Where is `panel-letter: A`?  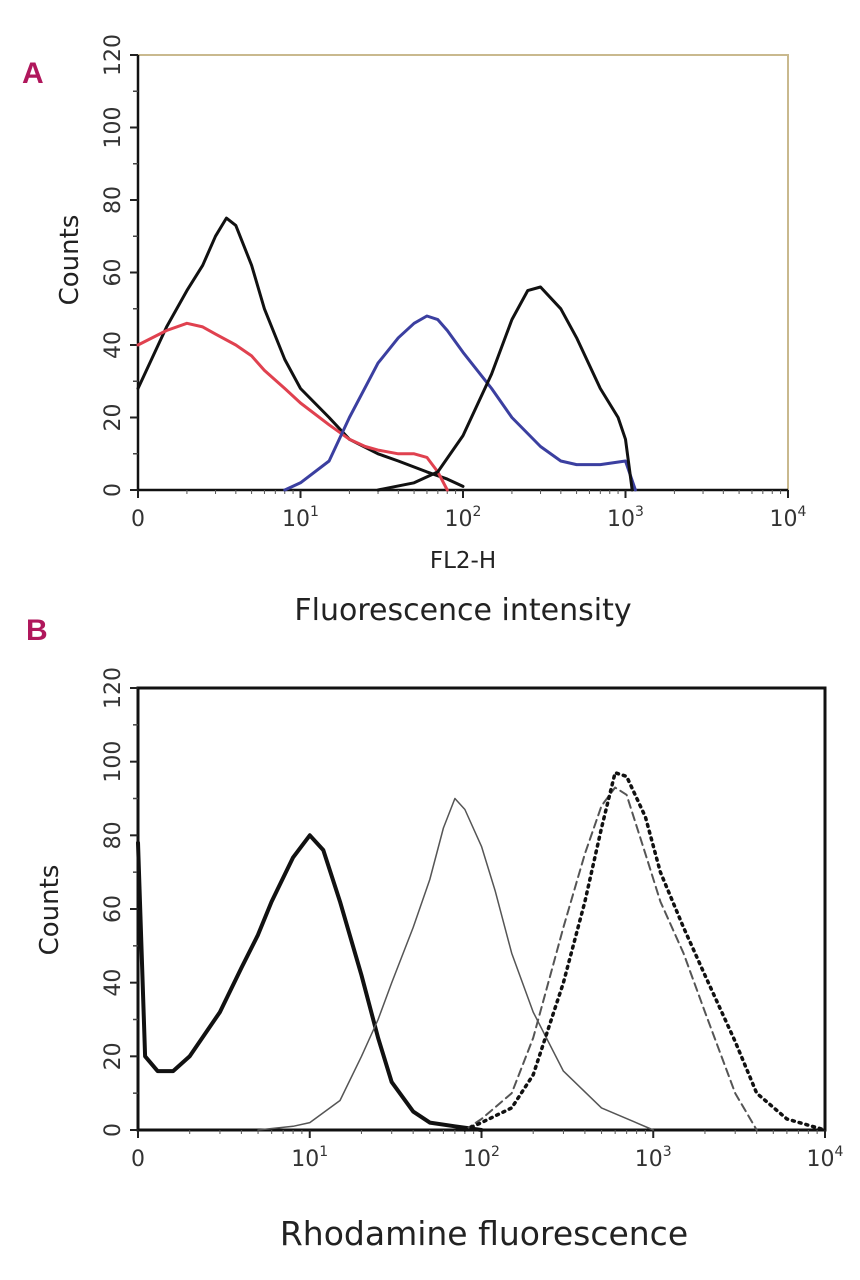
panel-letter: A is located at coordinates (33, 73).